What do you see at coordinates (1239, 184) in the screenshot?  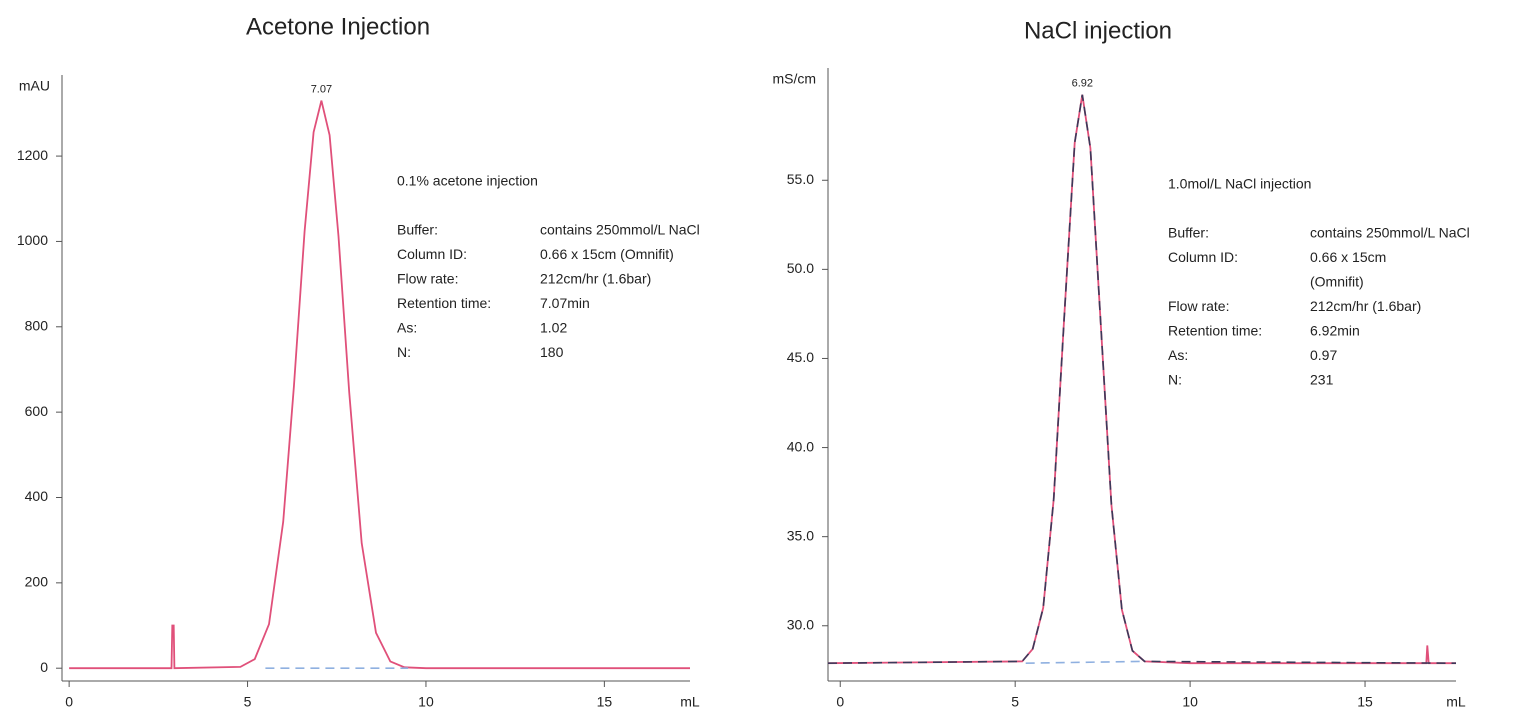 I see `info-title: 1.0mol/L NaCl injection` at bounding box center [1239, 184].